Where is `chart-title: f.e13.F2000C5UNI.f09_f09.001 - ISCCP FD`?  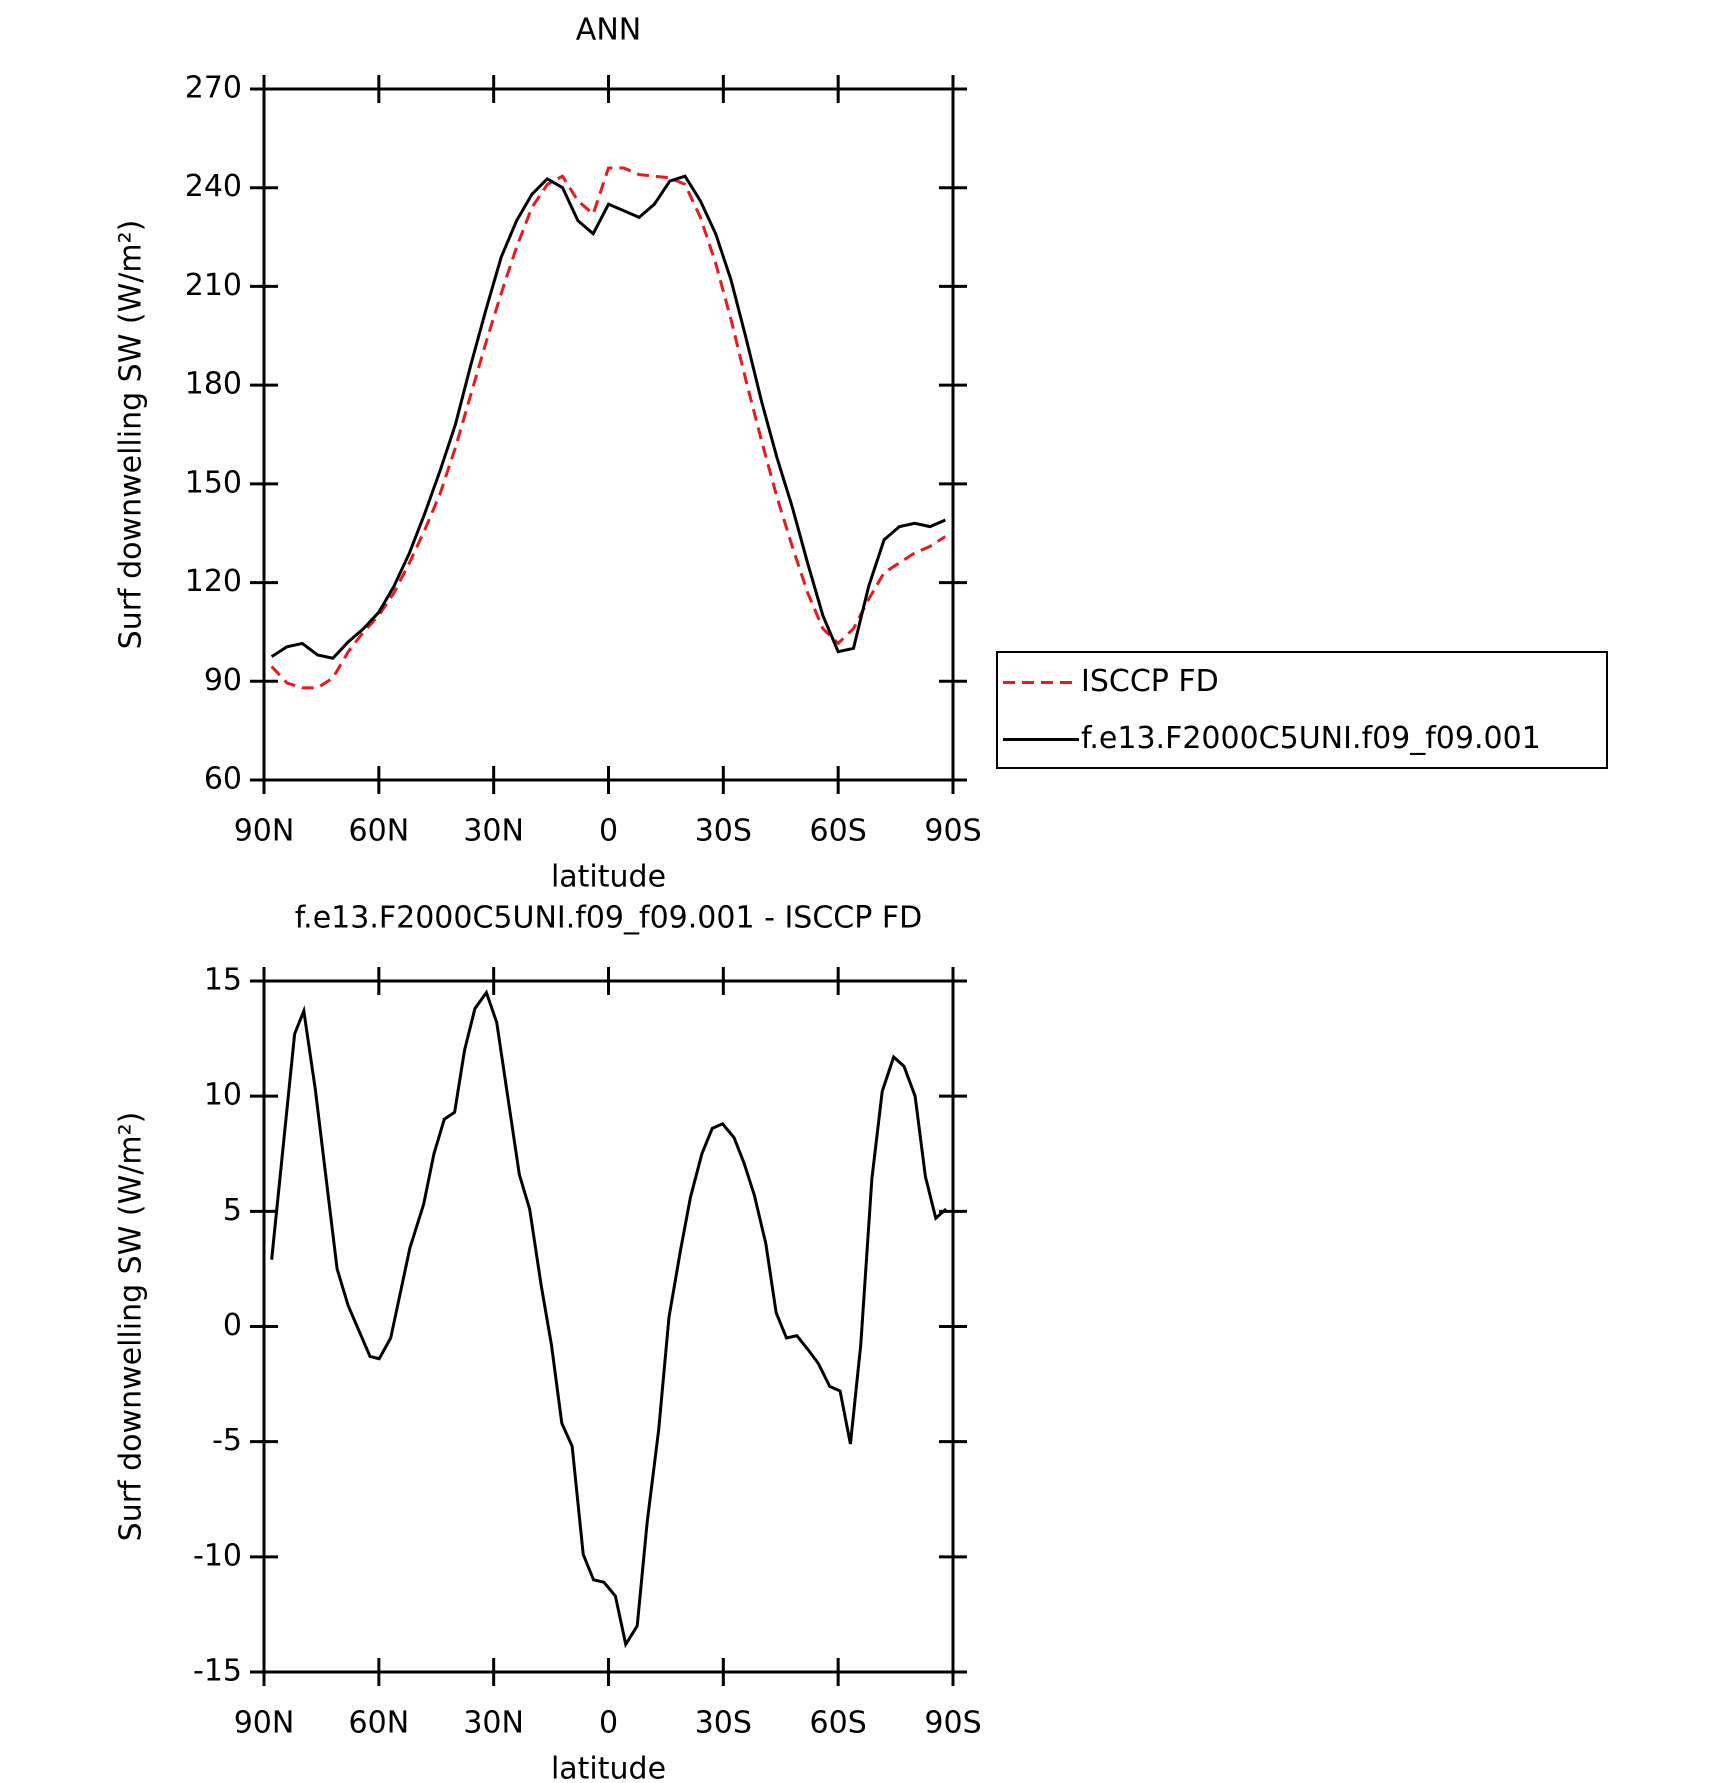 chart-title: f.e13.F2000C5UNI.f09_f09.001 - ISCCP FD is located at coordinates (608, 918).